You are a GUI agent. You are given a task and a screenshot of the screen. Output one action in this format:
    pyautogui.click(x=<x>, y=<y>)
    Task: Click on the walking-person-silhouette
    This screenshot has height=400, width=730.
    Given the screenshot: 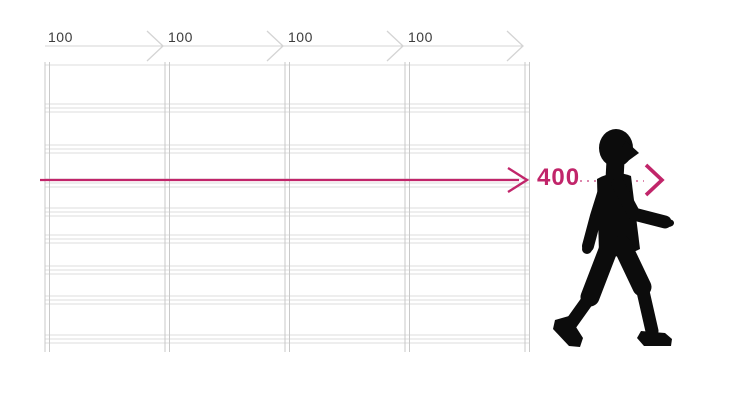 What is the action you would take?
    pyautogui.click(x=613, y=238)
    